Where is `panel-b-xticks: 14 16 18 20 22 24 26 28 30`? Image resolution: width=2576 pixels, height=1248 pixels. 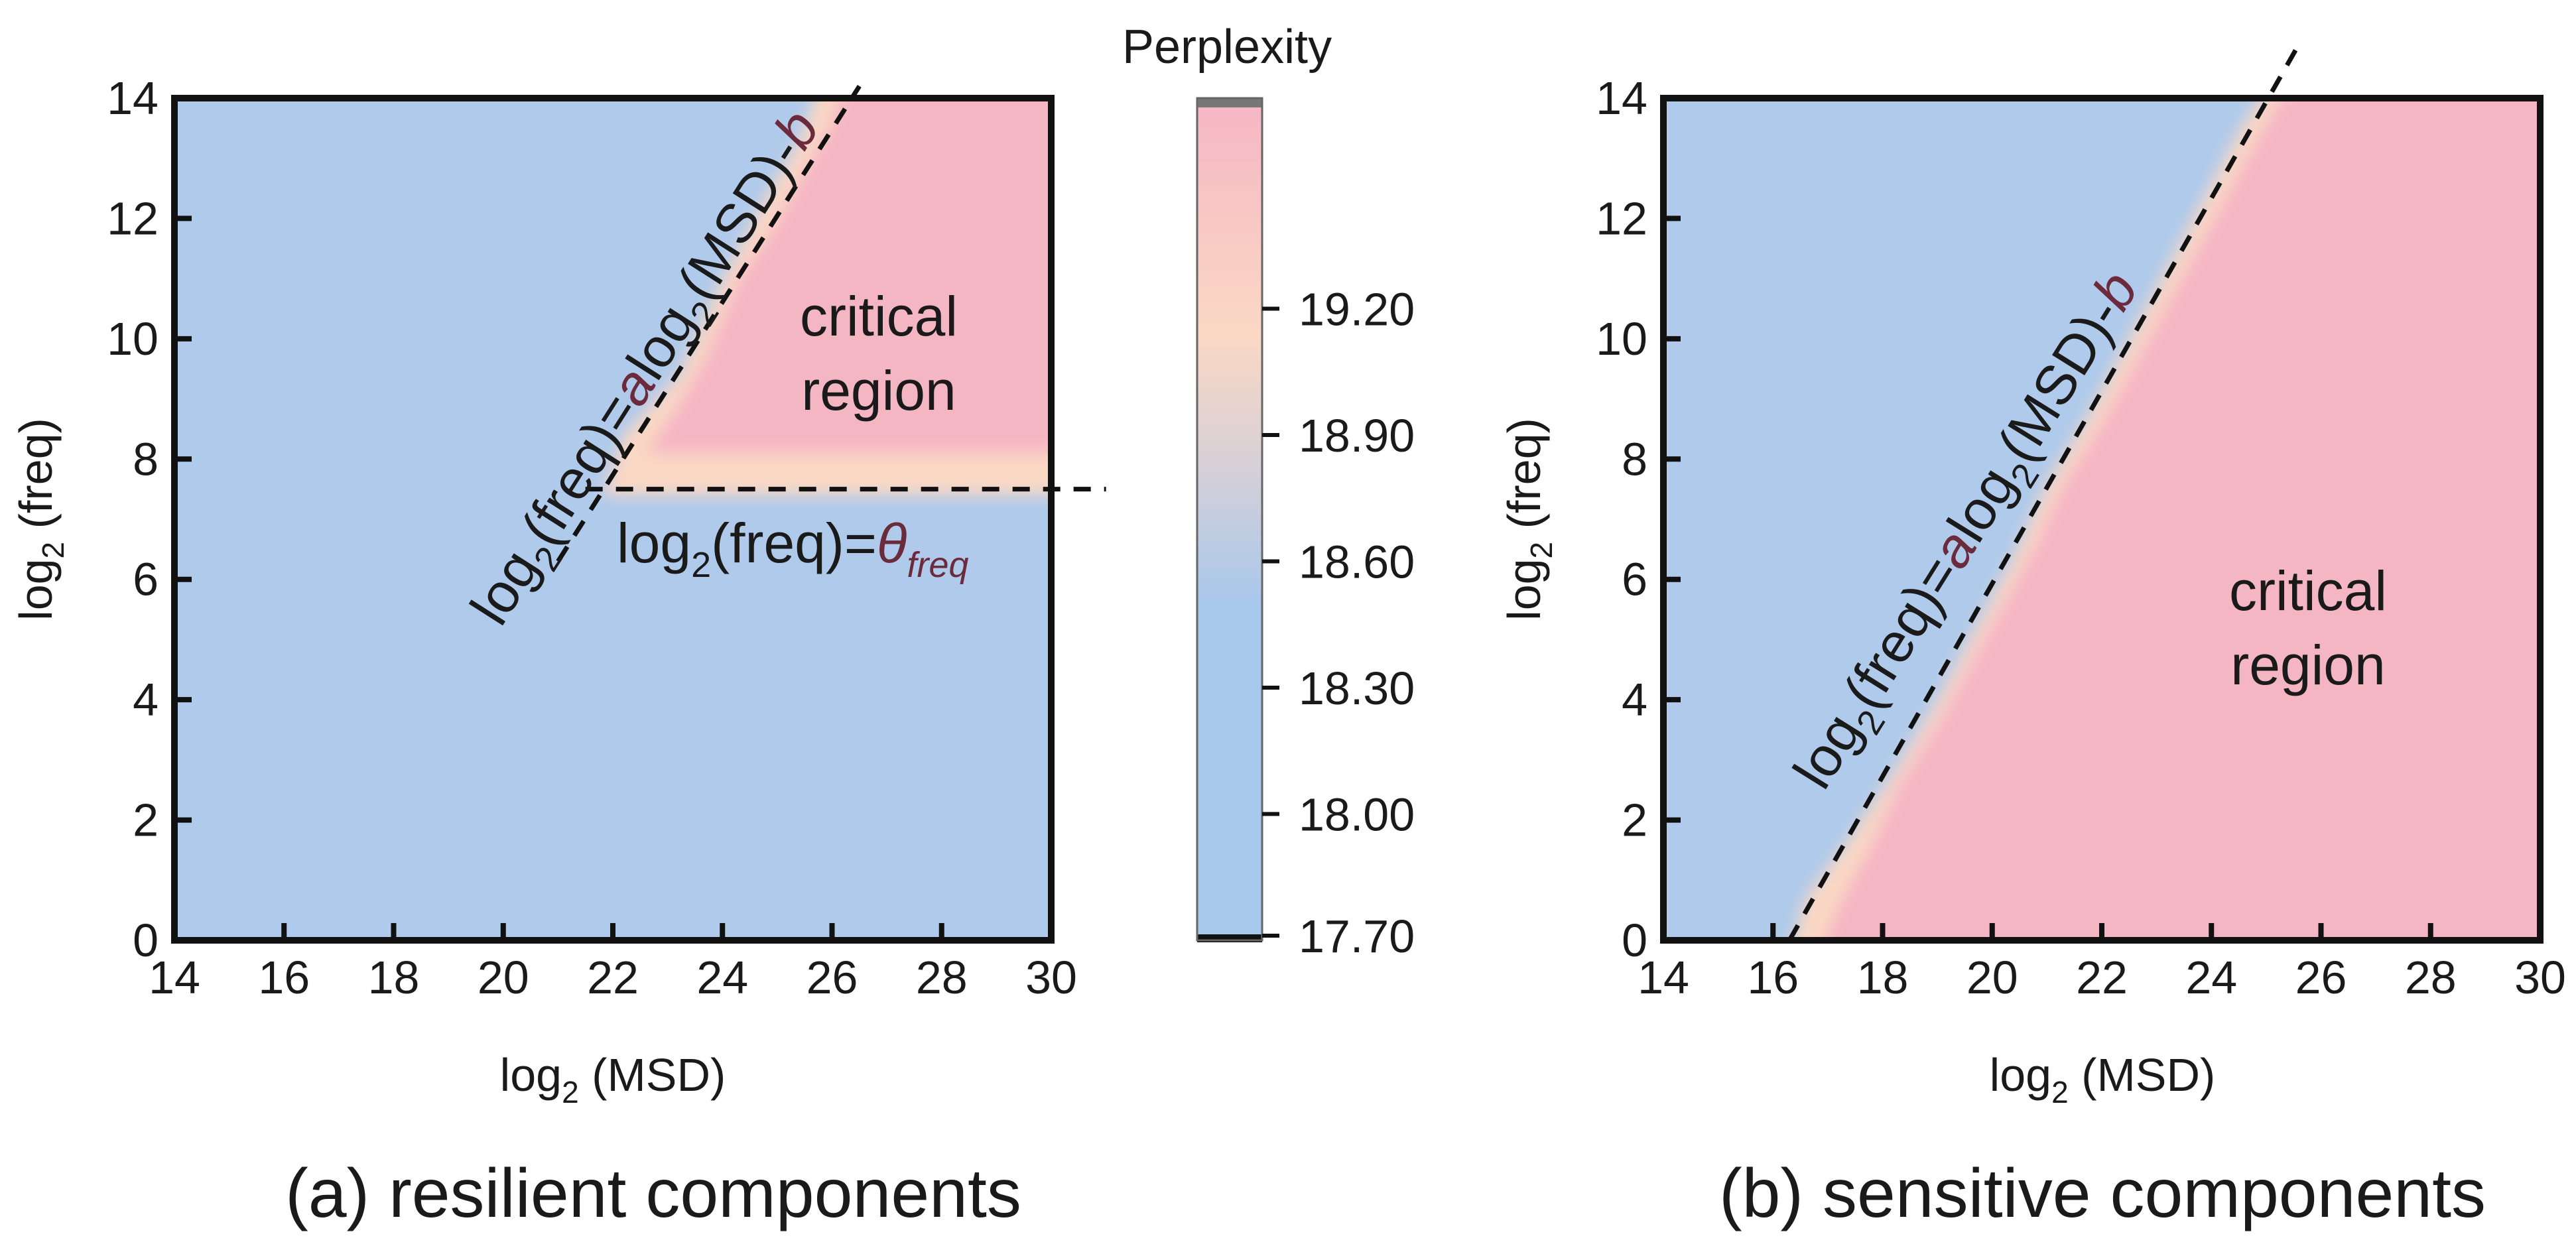
panel-b-xticks: 14 16 18 20 22 24 26 28 30 is located at coordinates (2102, 963).